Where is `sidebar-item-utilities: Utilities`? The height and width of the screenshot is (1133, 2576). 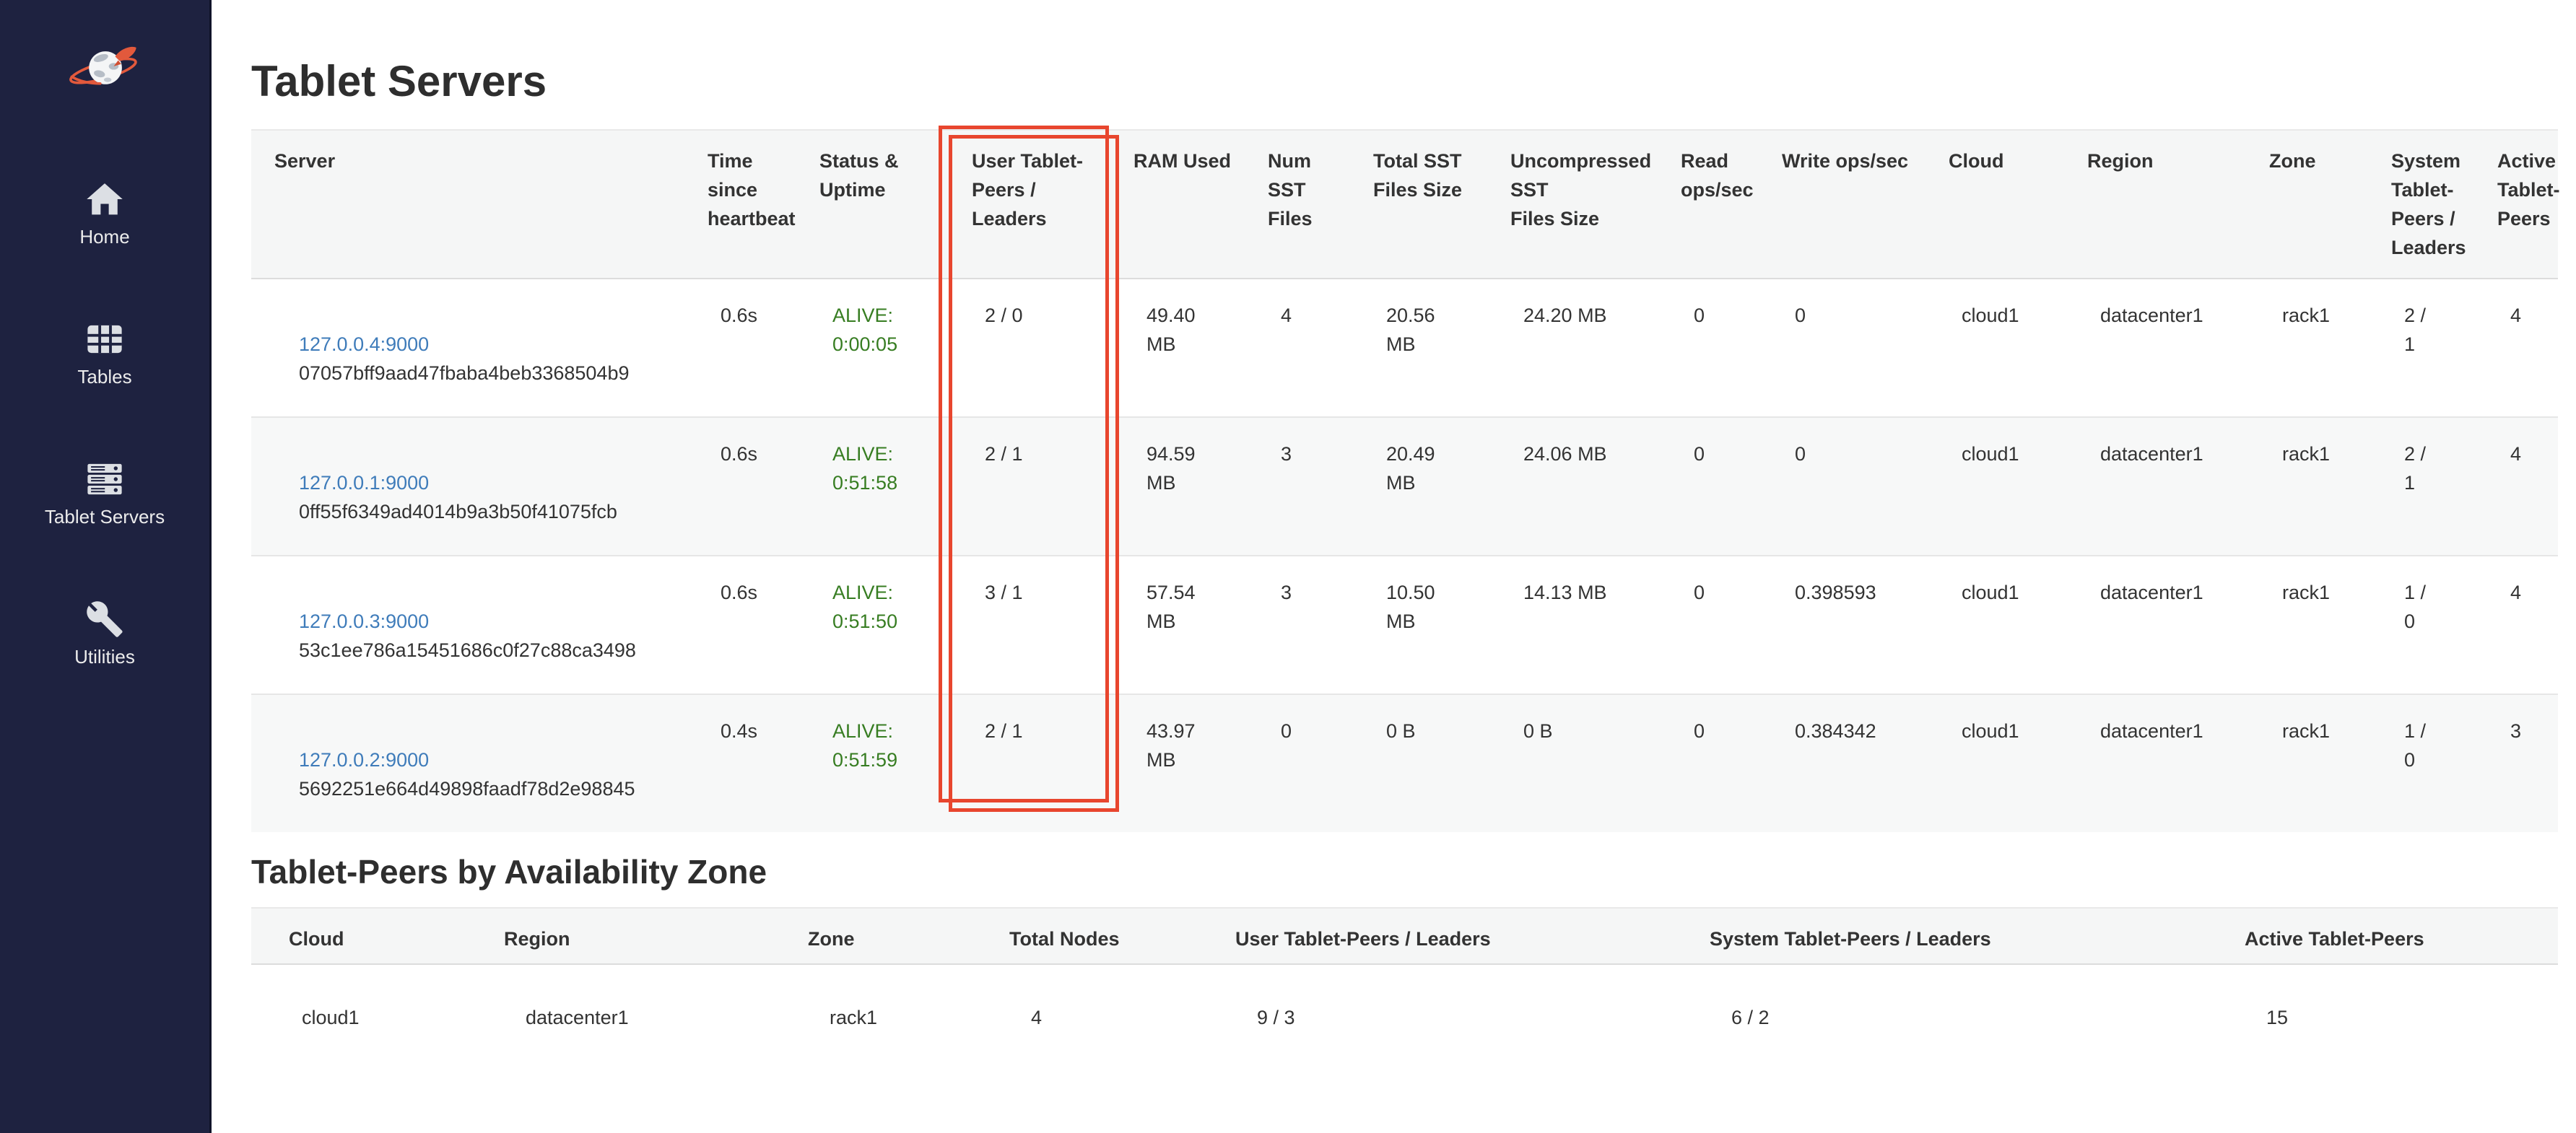 sidebar-item-utilities: Utilities is located at coordinates (104, 633).